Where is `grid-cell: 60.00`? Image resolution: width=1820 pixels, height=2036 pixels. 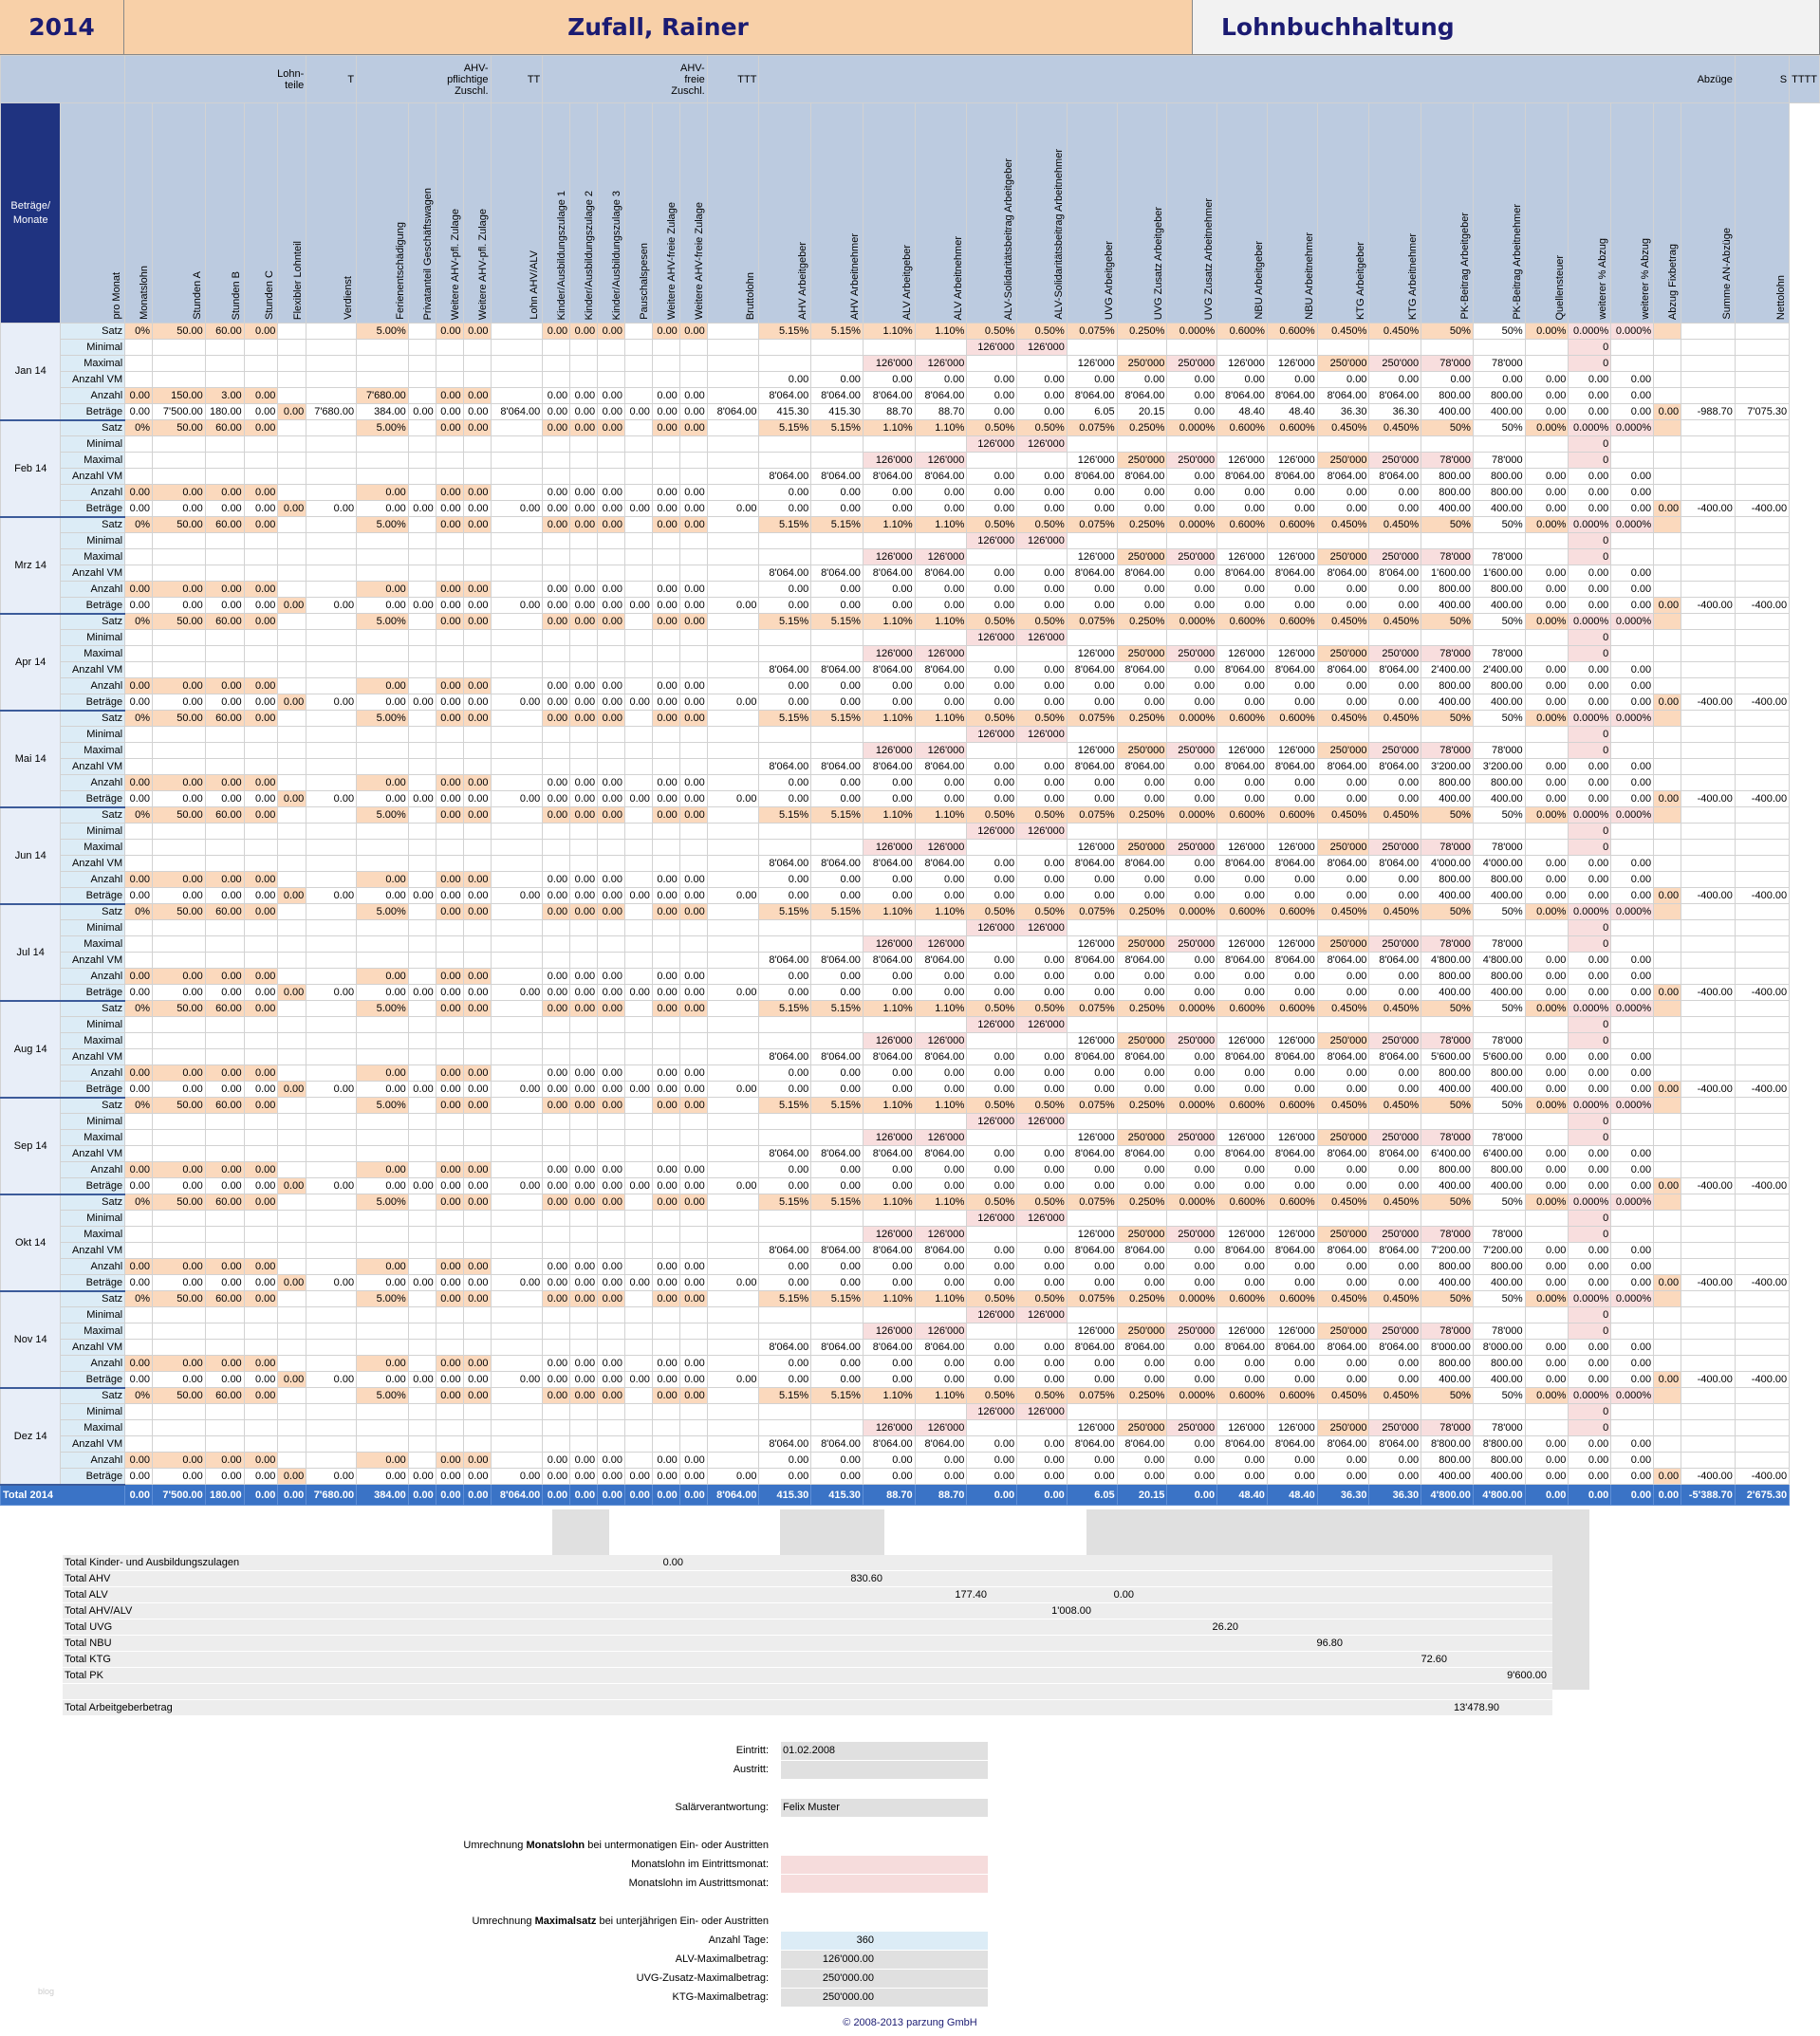
grid-cell: 60.00 is located at coordinates (224, 911).